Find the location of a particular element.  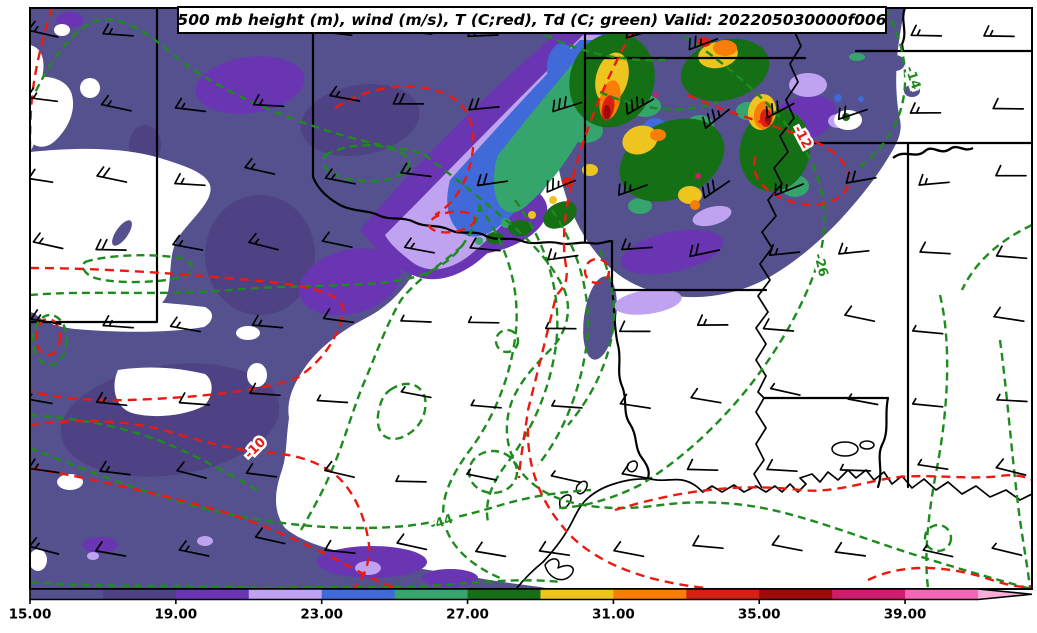

tennessee-river is located at coordinates (933, 152).